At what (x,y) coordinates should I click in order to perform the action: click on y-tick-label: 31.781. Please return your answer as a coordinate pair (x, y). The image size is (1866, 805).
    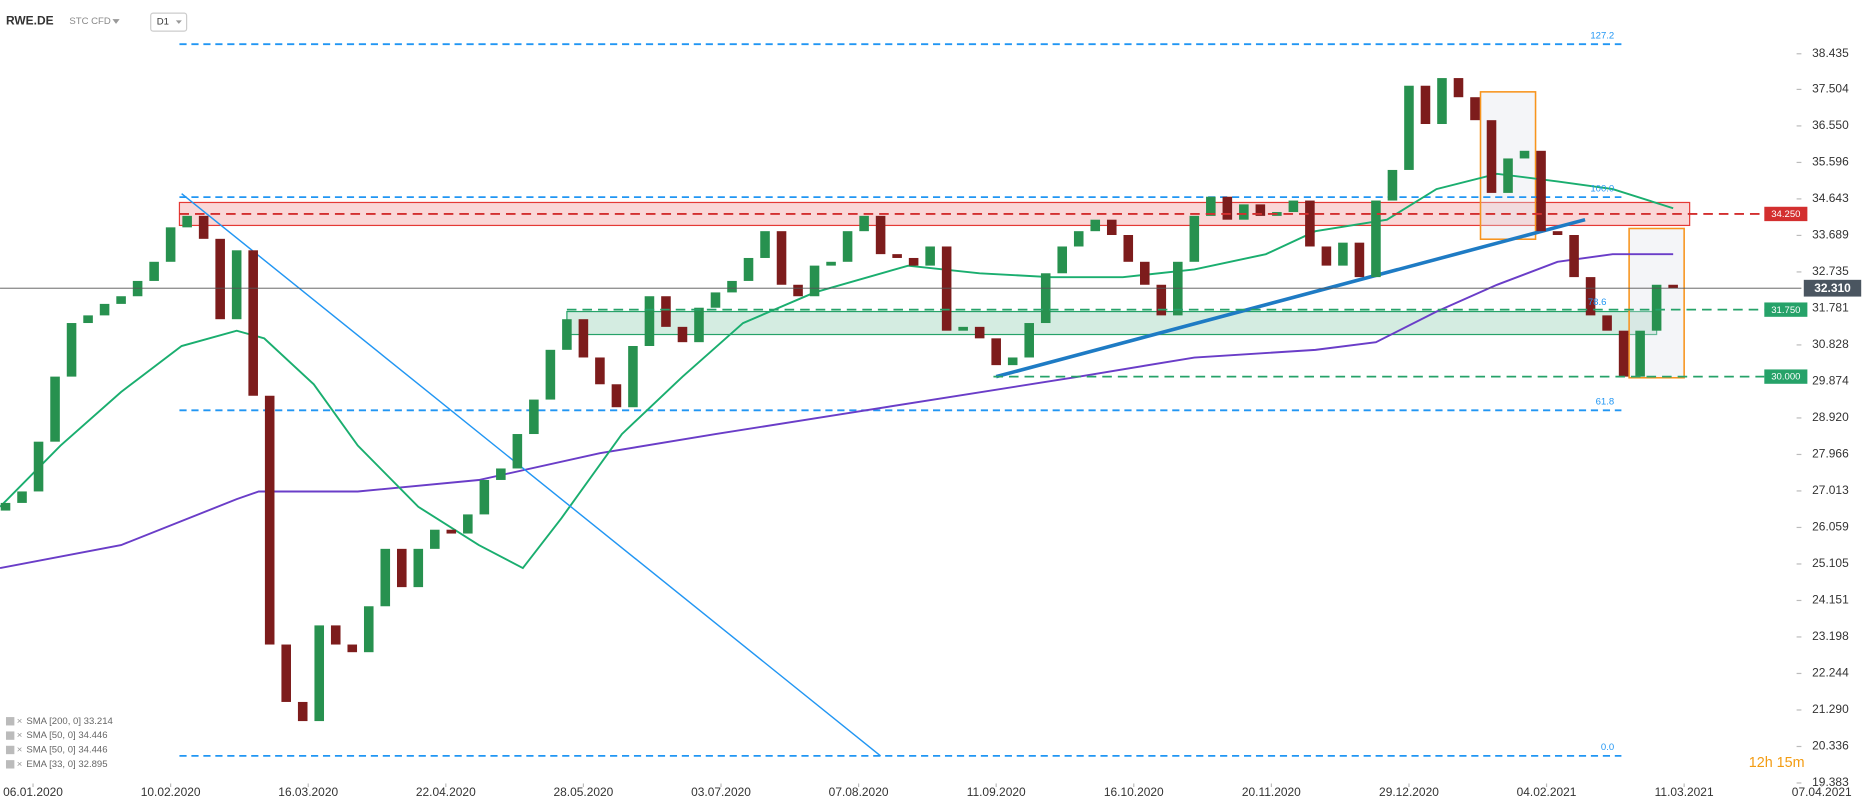
    Looking at the image, I should click on (1830, 308).